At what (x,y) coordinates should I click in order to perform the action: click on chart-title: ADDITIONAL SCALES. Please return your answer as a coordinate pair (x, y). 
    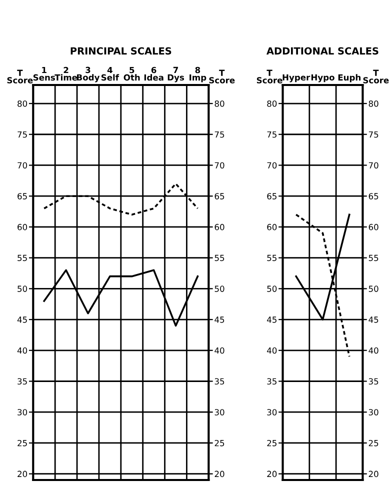
    Looking at the image, I should click on (322, 51).